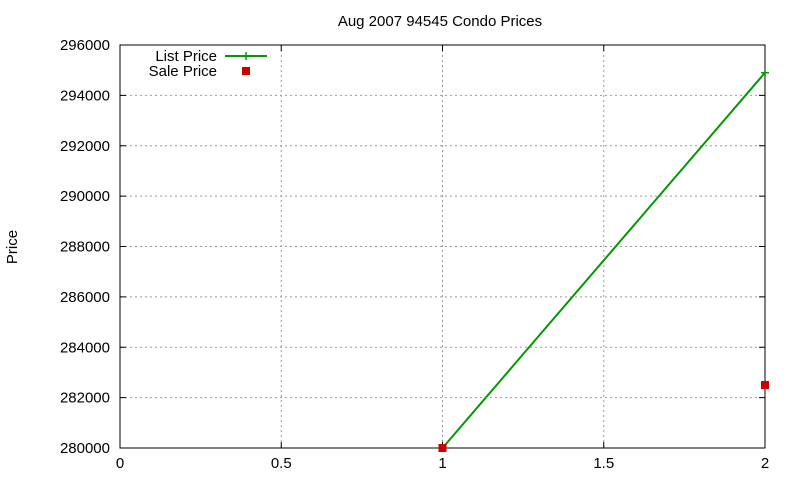  Describe the element at coordinates (765, 463) in the screenshot. I see `x-tick-label: 2` at that location.